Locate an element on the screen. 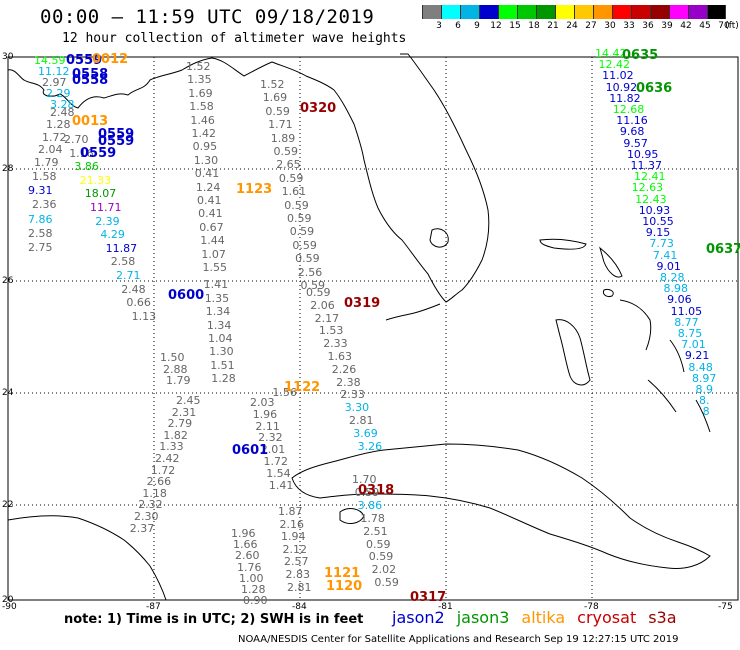 The width and height of the screenshot is (740, 650). longitude-label: -90 is located at coordinates (9, 607).